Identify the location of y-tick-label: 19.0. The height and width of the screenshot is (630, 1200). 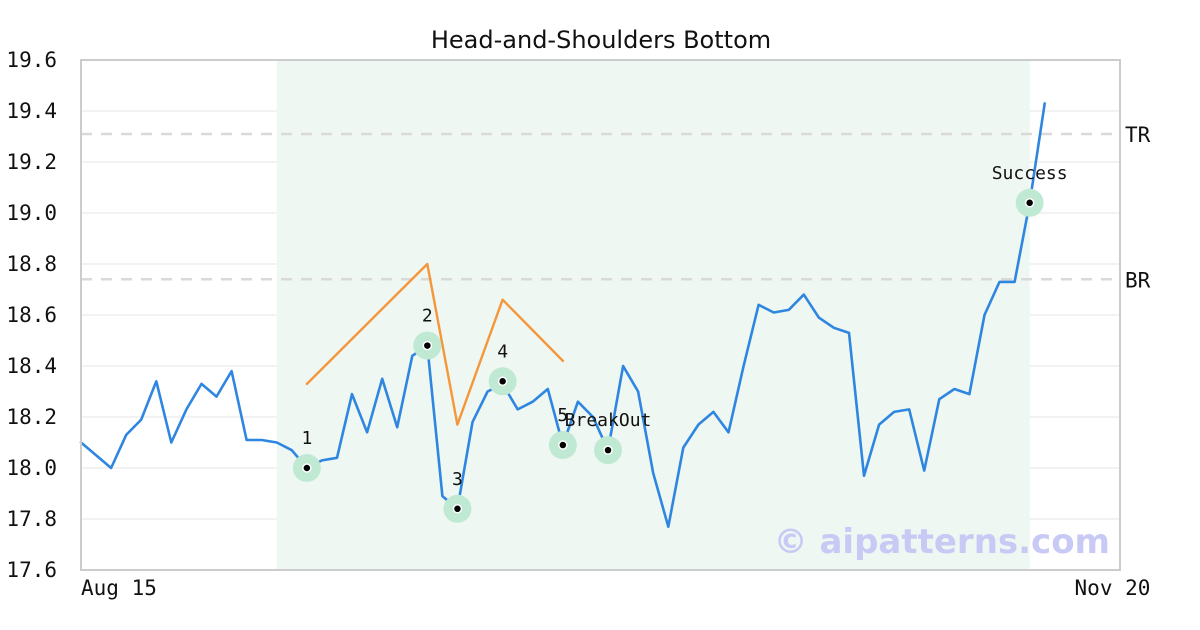
(31, 213).